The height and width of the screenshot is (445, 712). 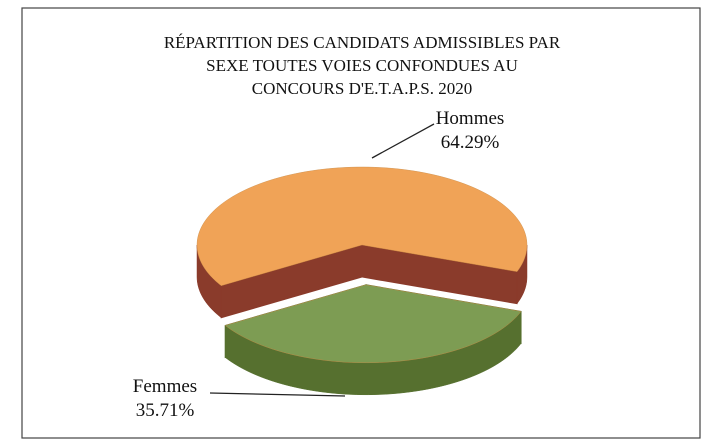 What do you see at coordinates (362, 65) in the screenshot?
I see `chart-title: SEXE TOUTES VOIES CONFONDUES AU` at bounding box center [362, 65].